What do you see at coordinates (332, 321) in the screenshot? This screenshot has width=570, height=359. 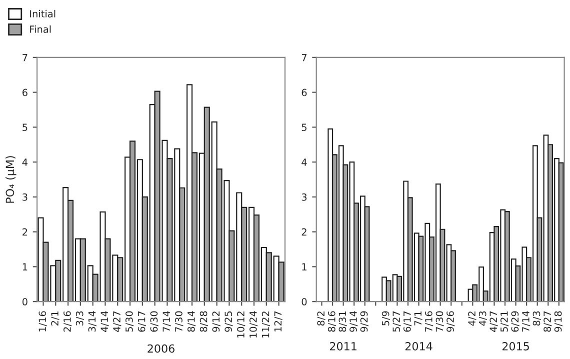 I see `x-tick-label: 8/16` at bounding box center [332, 321].